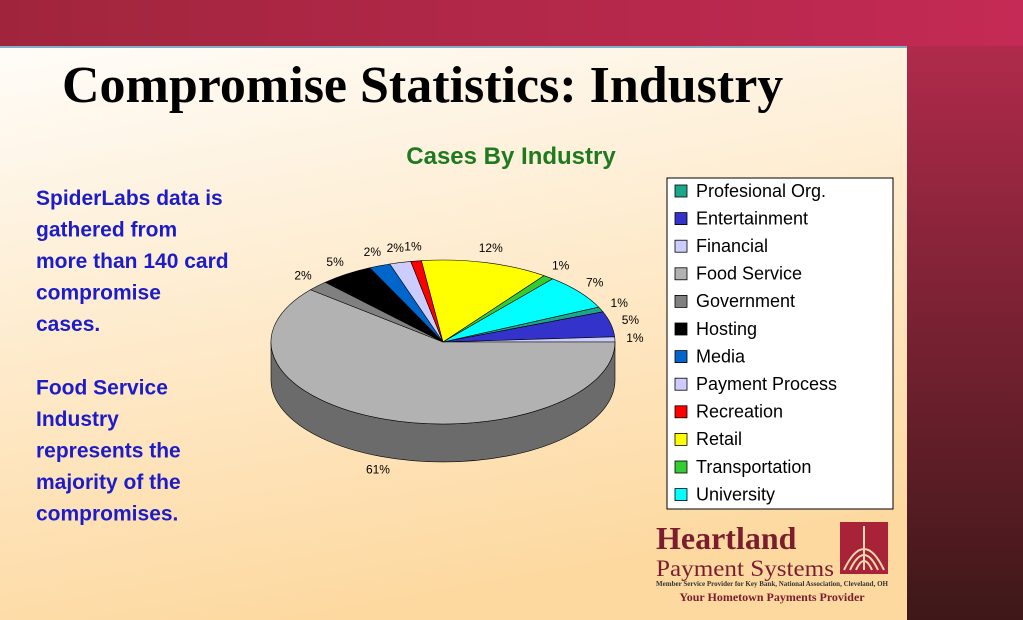 The image size is (1023, 620). I want to click on pie: 1%5%1%61%2%5%2% 2% 1% 12%1%7%, so click(457, 357).